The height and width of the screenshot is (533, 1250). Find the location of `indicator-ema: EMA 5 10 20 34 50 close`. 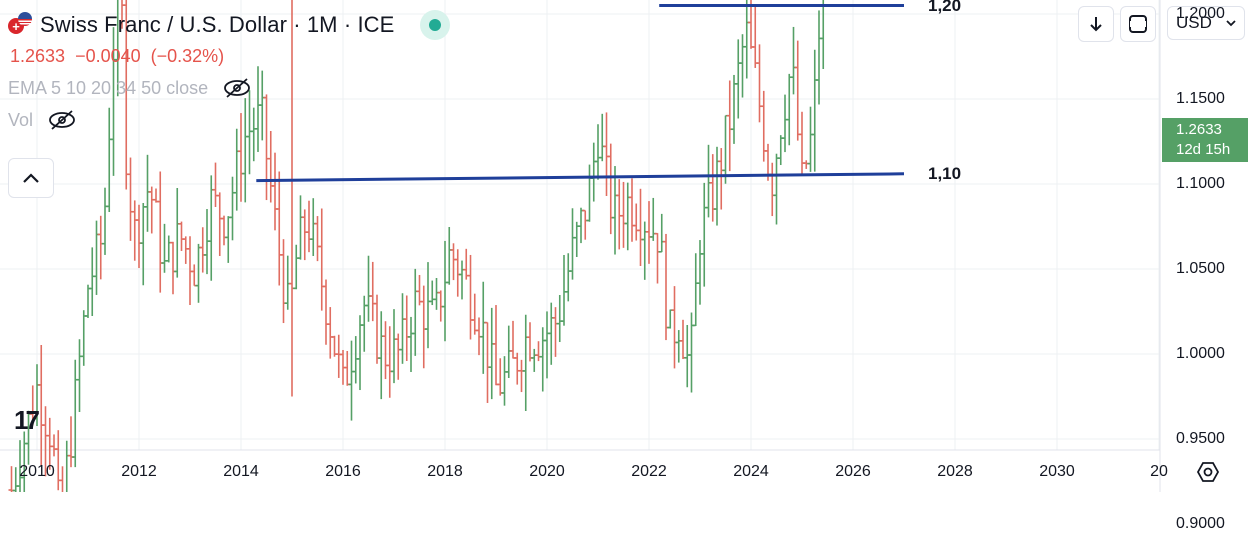

indicator-ema: EMA 5 10 20 34 50 close is located at coordinates (229, 88).